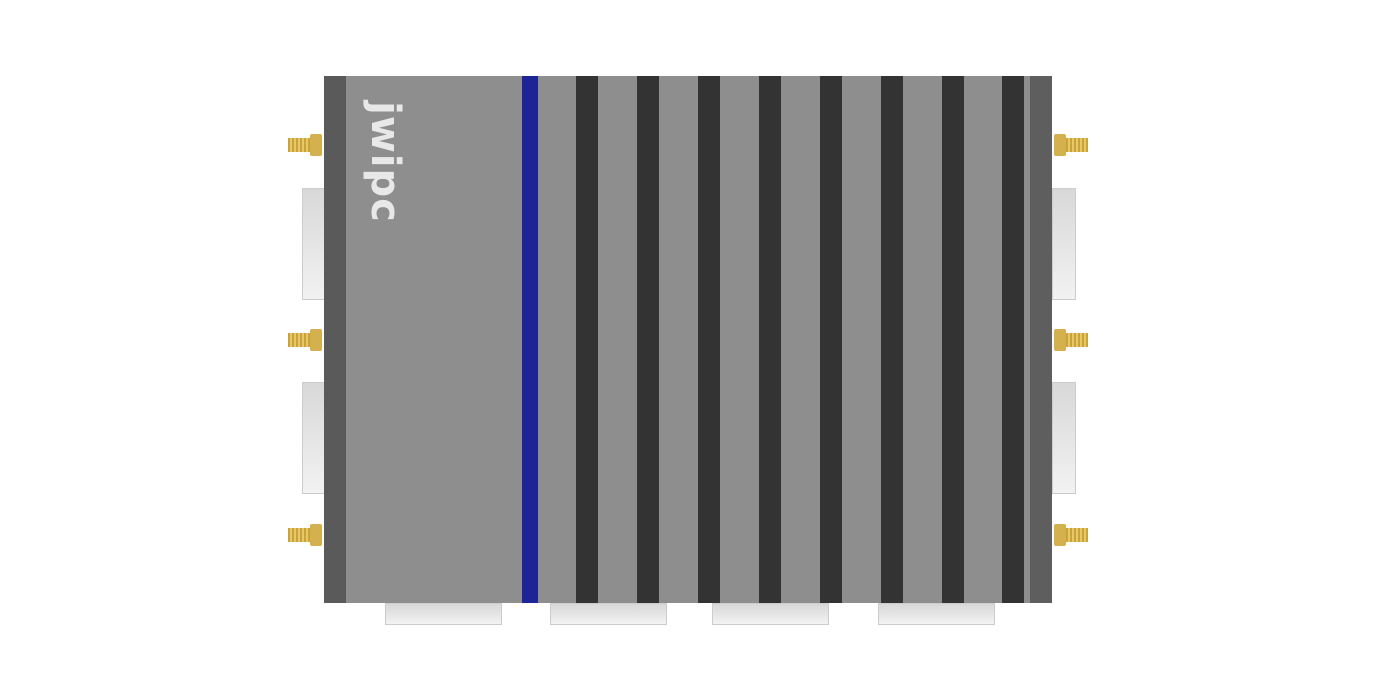  I want to click on accent-stripe, so click(530, 339).